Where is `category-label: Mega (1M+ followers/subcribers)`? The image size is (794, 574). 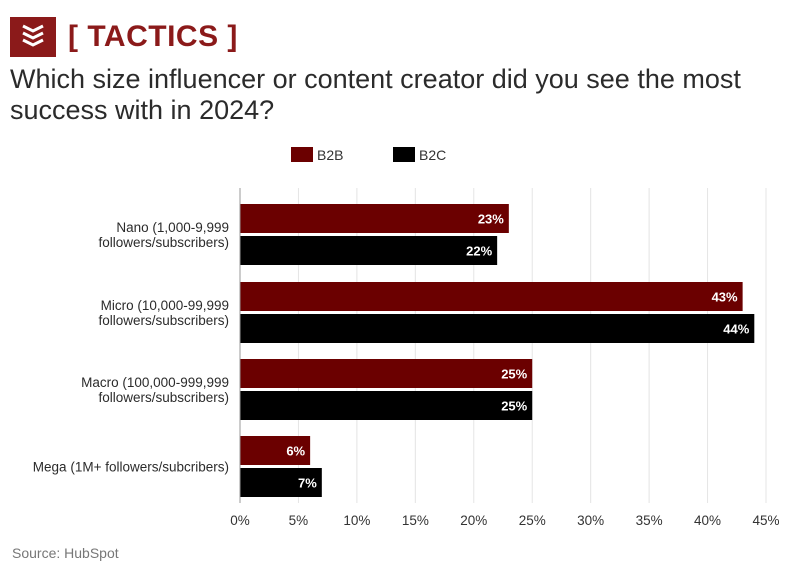
category-label: Mega (1M+ followers/subcribers) is located at coordinates (131, 467).